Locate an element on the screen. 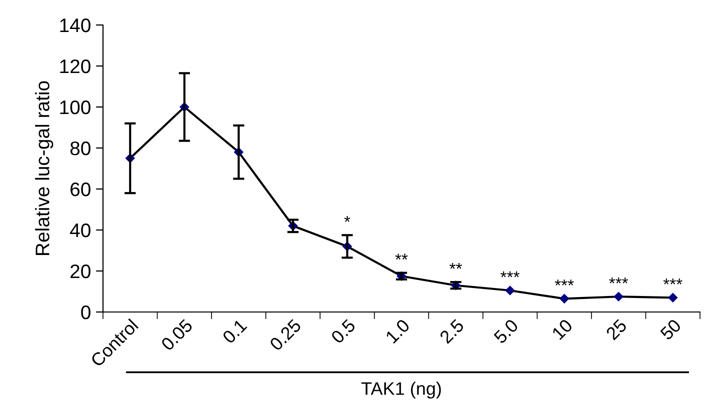 The height and width of the screenshot is (415, 723). x-tick-label: 10 is located at coordinates (562, 329).